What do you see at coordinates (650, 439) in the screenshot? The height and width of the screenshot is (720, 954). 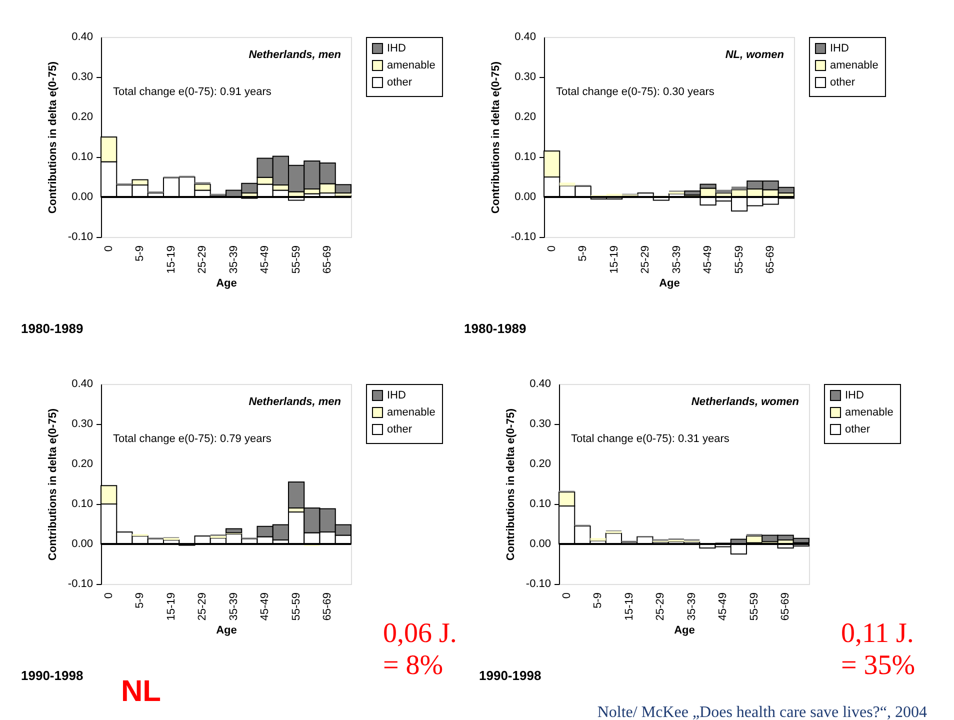 I see `annotation: Total change e(0-75): 0.31 years` at bounding box center [650, 439].